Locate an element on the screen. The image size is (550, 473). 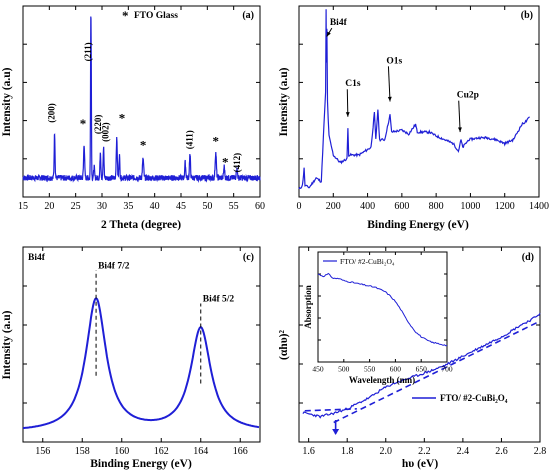
peak-label: (211) is located at coordinates (88, 51).